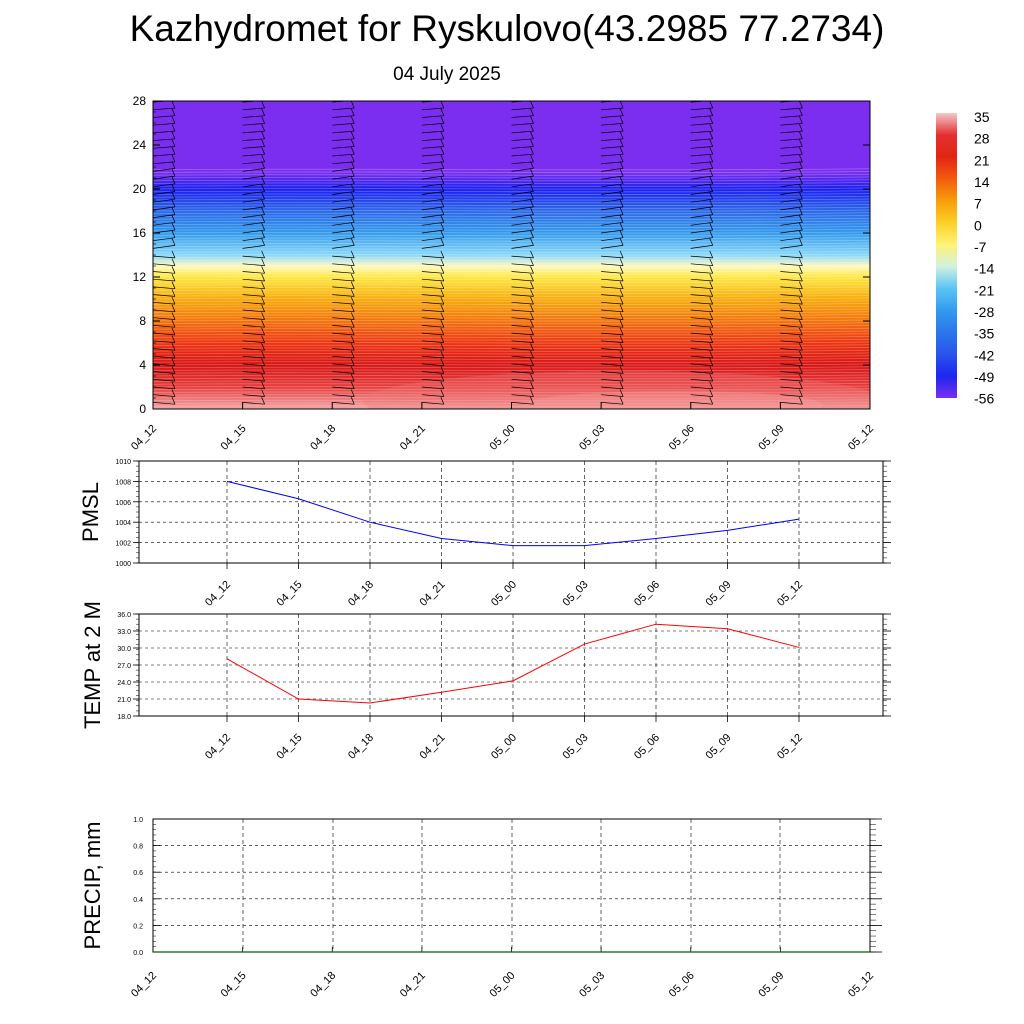 The image size is (1024, 1024). What do you see at coordinates (647, 594) in the screenshot?
I see `x-tick-label: 05_06` at bounding box center [647, 594].